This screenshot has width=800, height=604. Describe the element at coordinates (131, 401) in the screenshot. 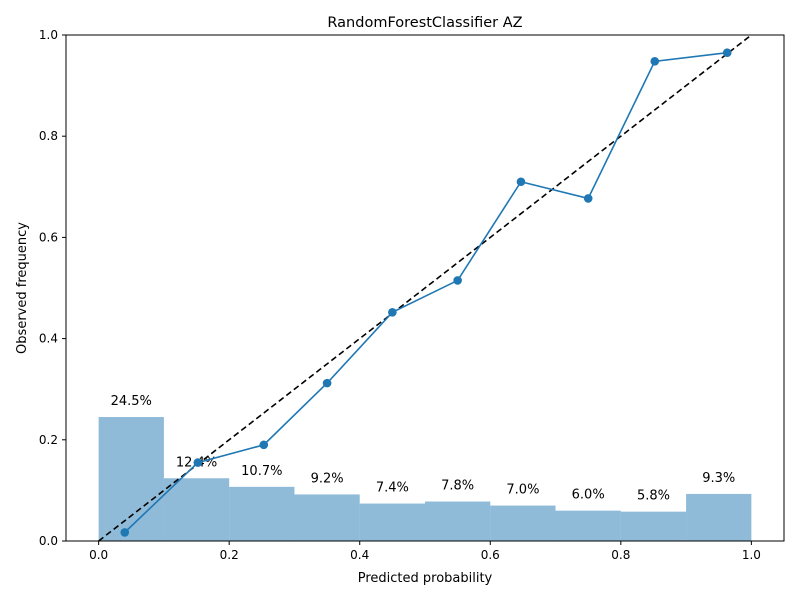

I see `histogram-bar-label: 24.5%` at that location.